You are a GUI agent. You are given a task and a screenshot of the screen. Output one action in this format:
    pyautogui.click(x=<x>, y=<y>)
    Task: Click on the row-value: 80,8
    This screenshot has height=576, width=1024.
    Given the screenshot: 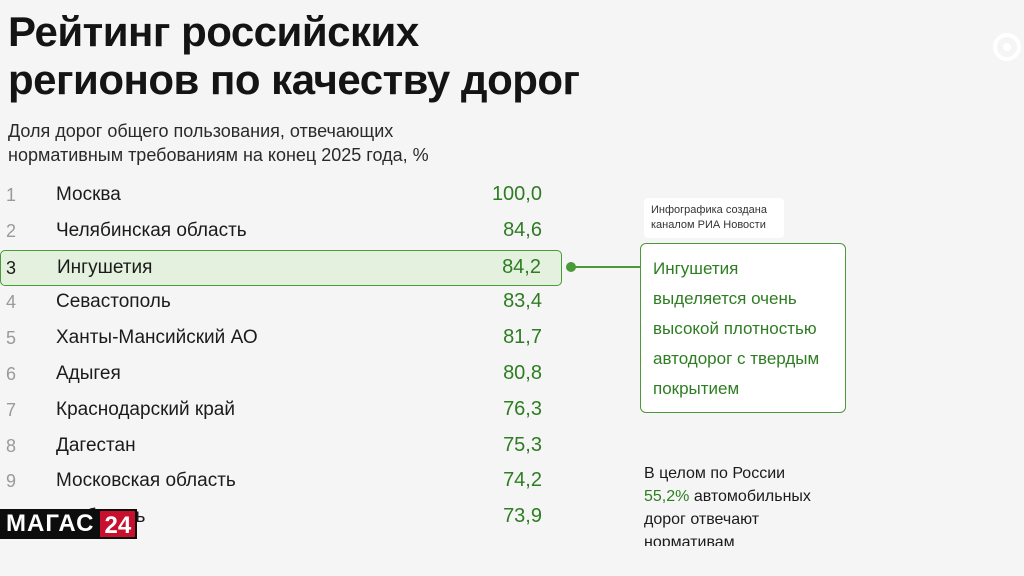 What is the action you would take?
    pyautogui.click(x=522, y=373)
    